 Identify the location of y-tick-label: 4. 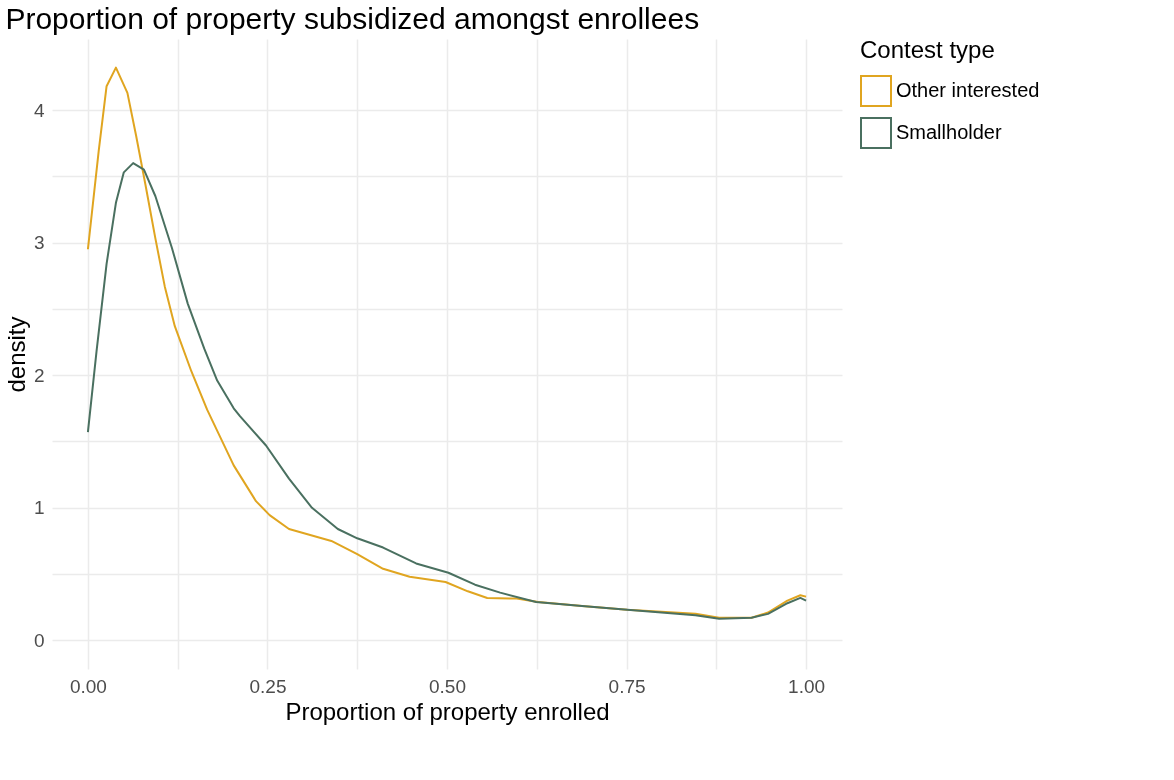
(39, 110).